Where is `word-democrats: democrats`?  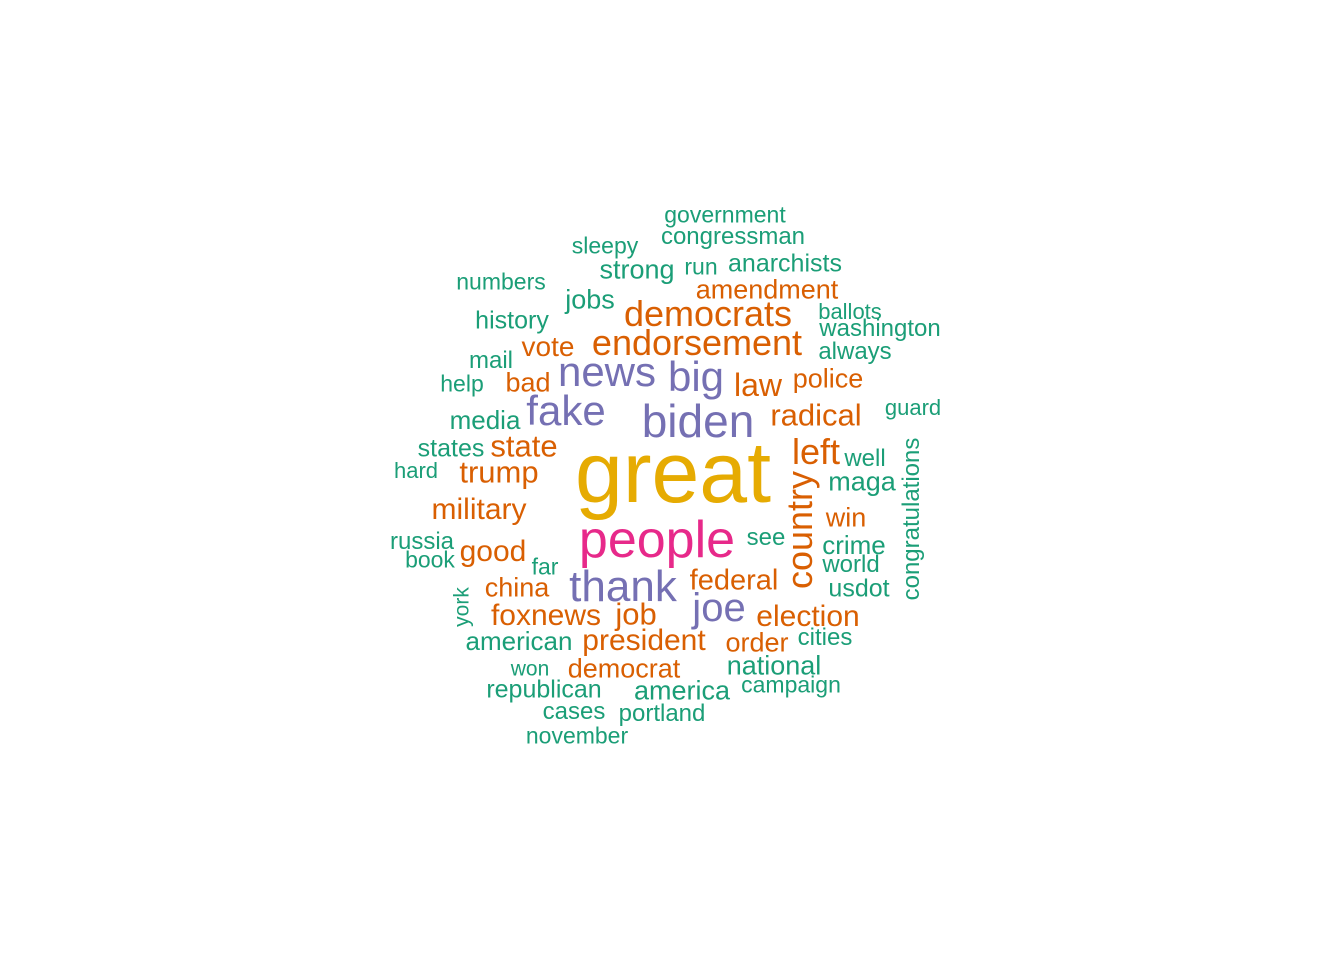
word-democrats: democrats is located at coordinates (708, 313).